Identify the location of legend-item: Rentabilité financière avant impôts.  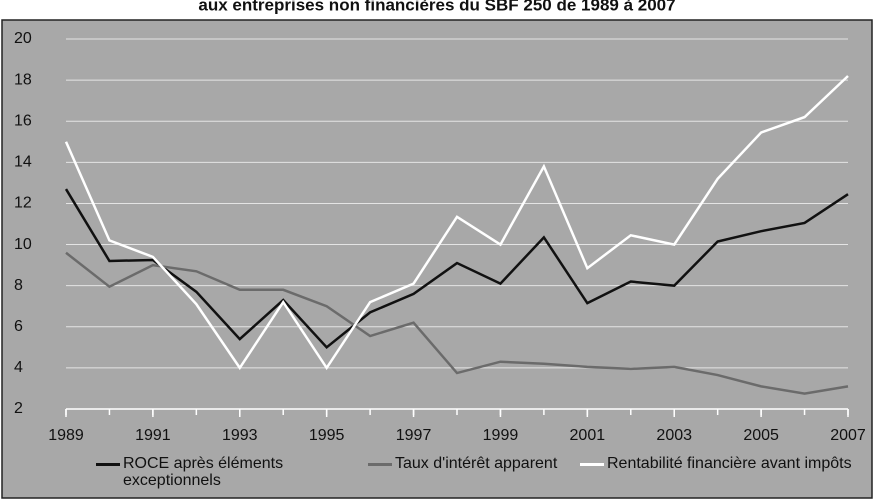
(723, 463).